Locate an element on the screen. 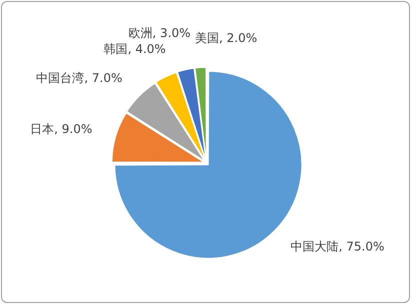 This screenshot has width=413, height=306. slice-label: 日本, 9.0% is located at coordinates (61, 129).